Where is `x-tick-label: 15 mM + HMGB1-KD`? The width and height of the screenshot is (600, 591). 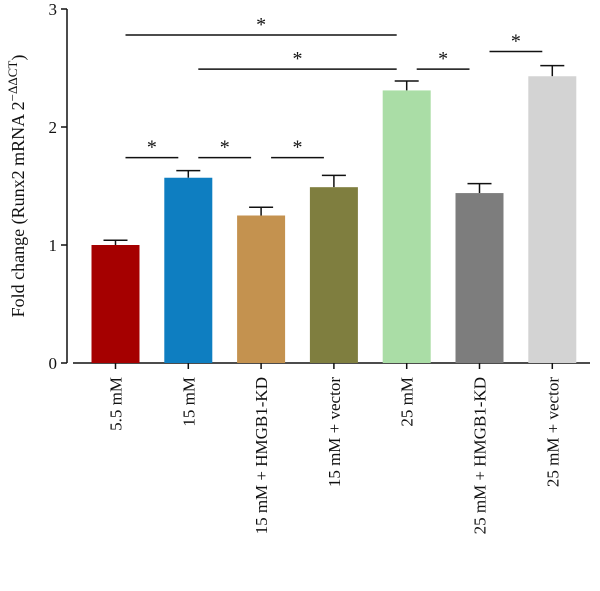
x-tick-label: 15 mM + HMGB1-KD is located at coordinates (261, 455).